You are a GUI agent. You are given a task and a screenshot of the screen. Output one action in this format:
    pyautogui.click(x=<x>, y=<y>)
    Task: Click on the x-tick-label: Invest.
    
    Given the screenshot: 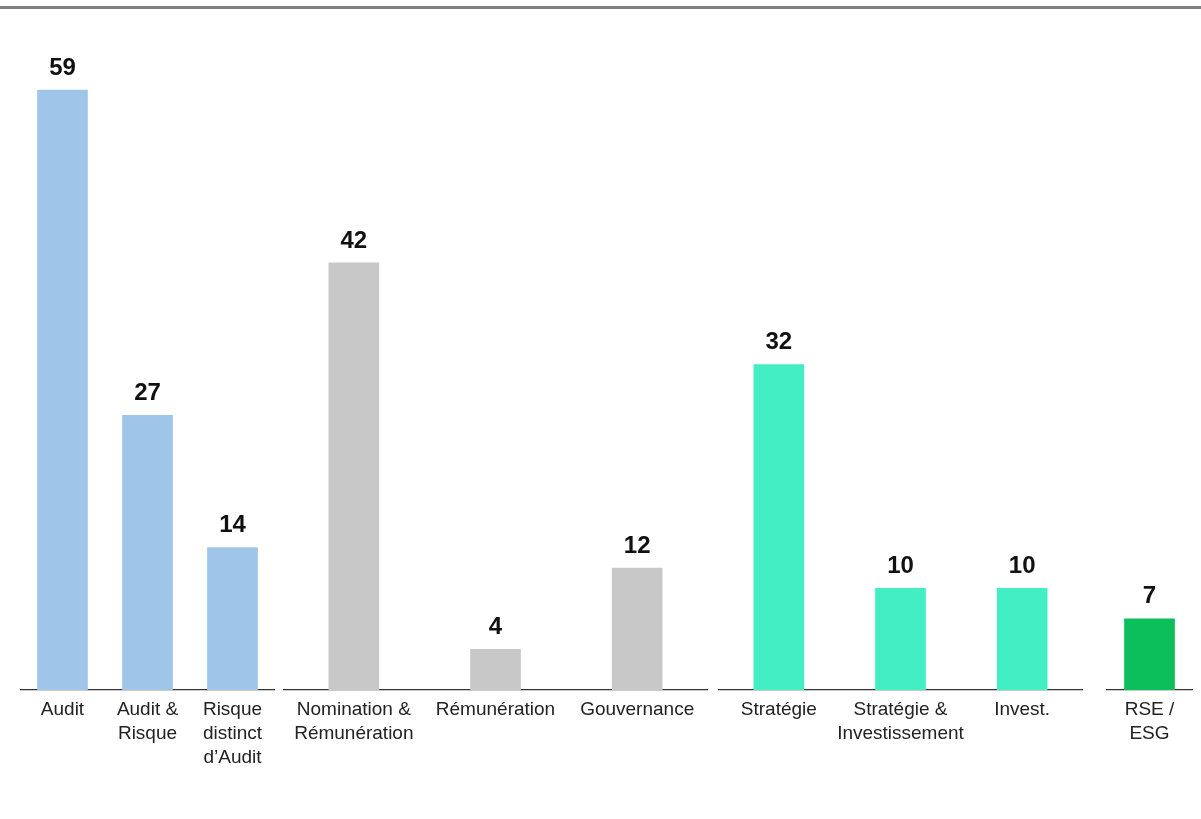 What is the action you would take?
    pyautogui.click(x=1022, y=709)
    